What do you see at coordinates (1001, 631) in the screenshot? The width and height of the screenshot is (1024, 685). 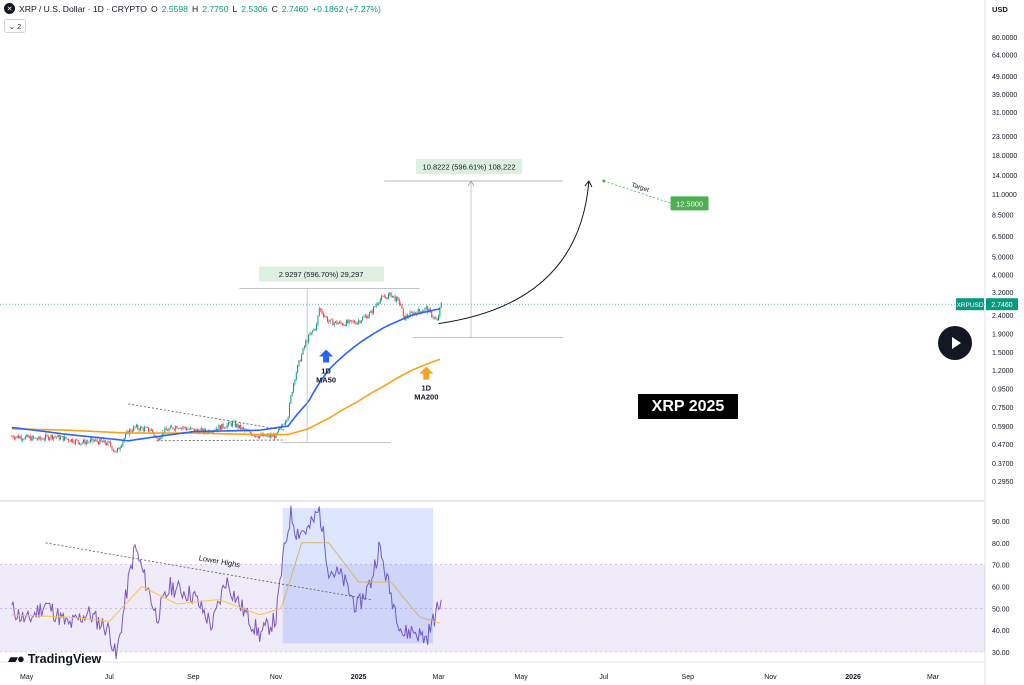 I see `rsi-tick-label: 40.00` at bounding box center [1001, 631].